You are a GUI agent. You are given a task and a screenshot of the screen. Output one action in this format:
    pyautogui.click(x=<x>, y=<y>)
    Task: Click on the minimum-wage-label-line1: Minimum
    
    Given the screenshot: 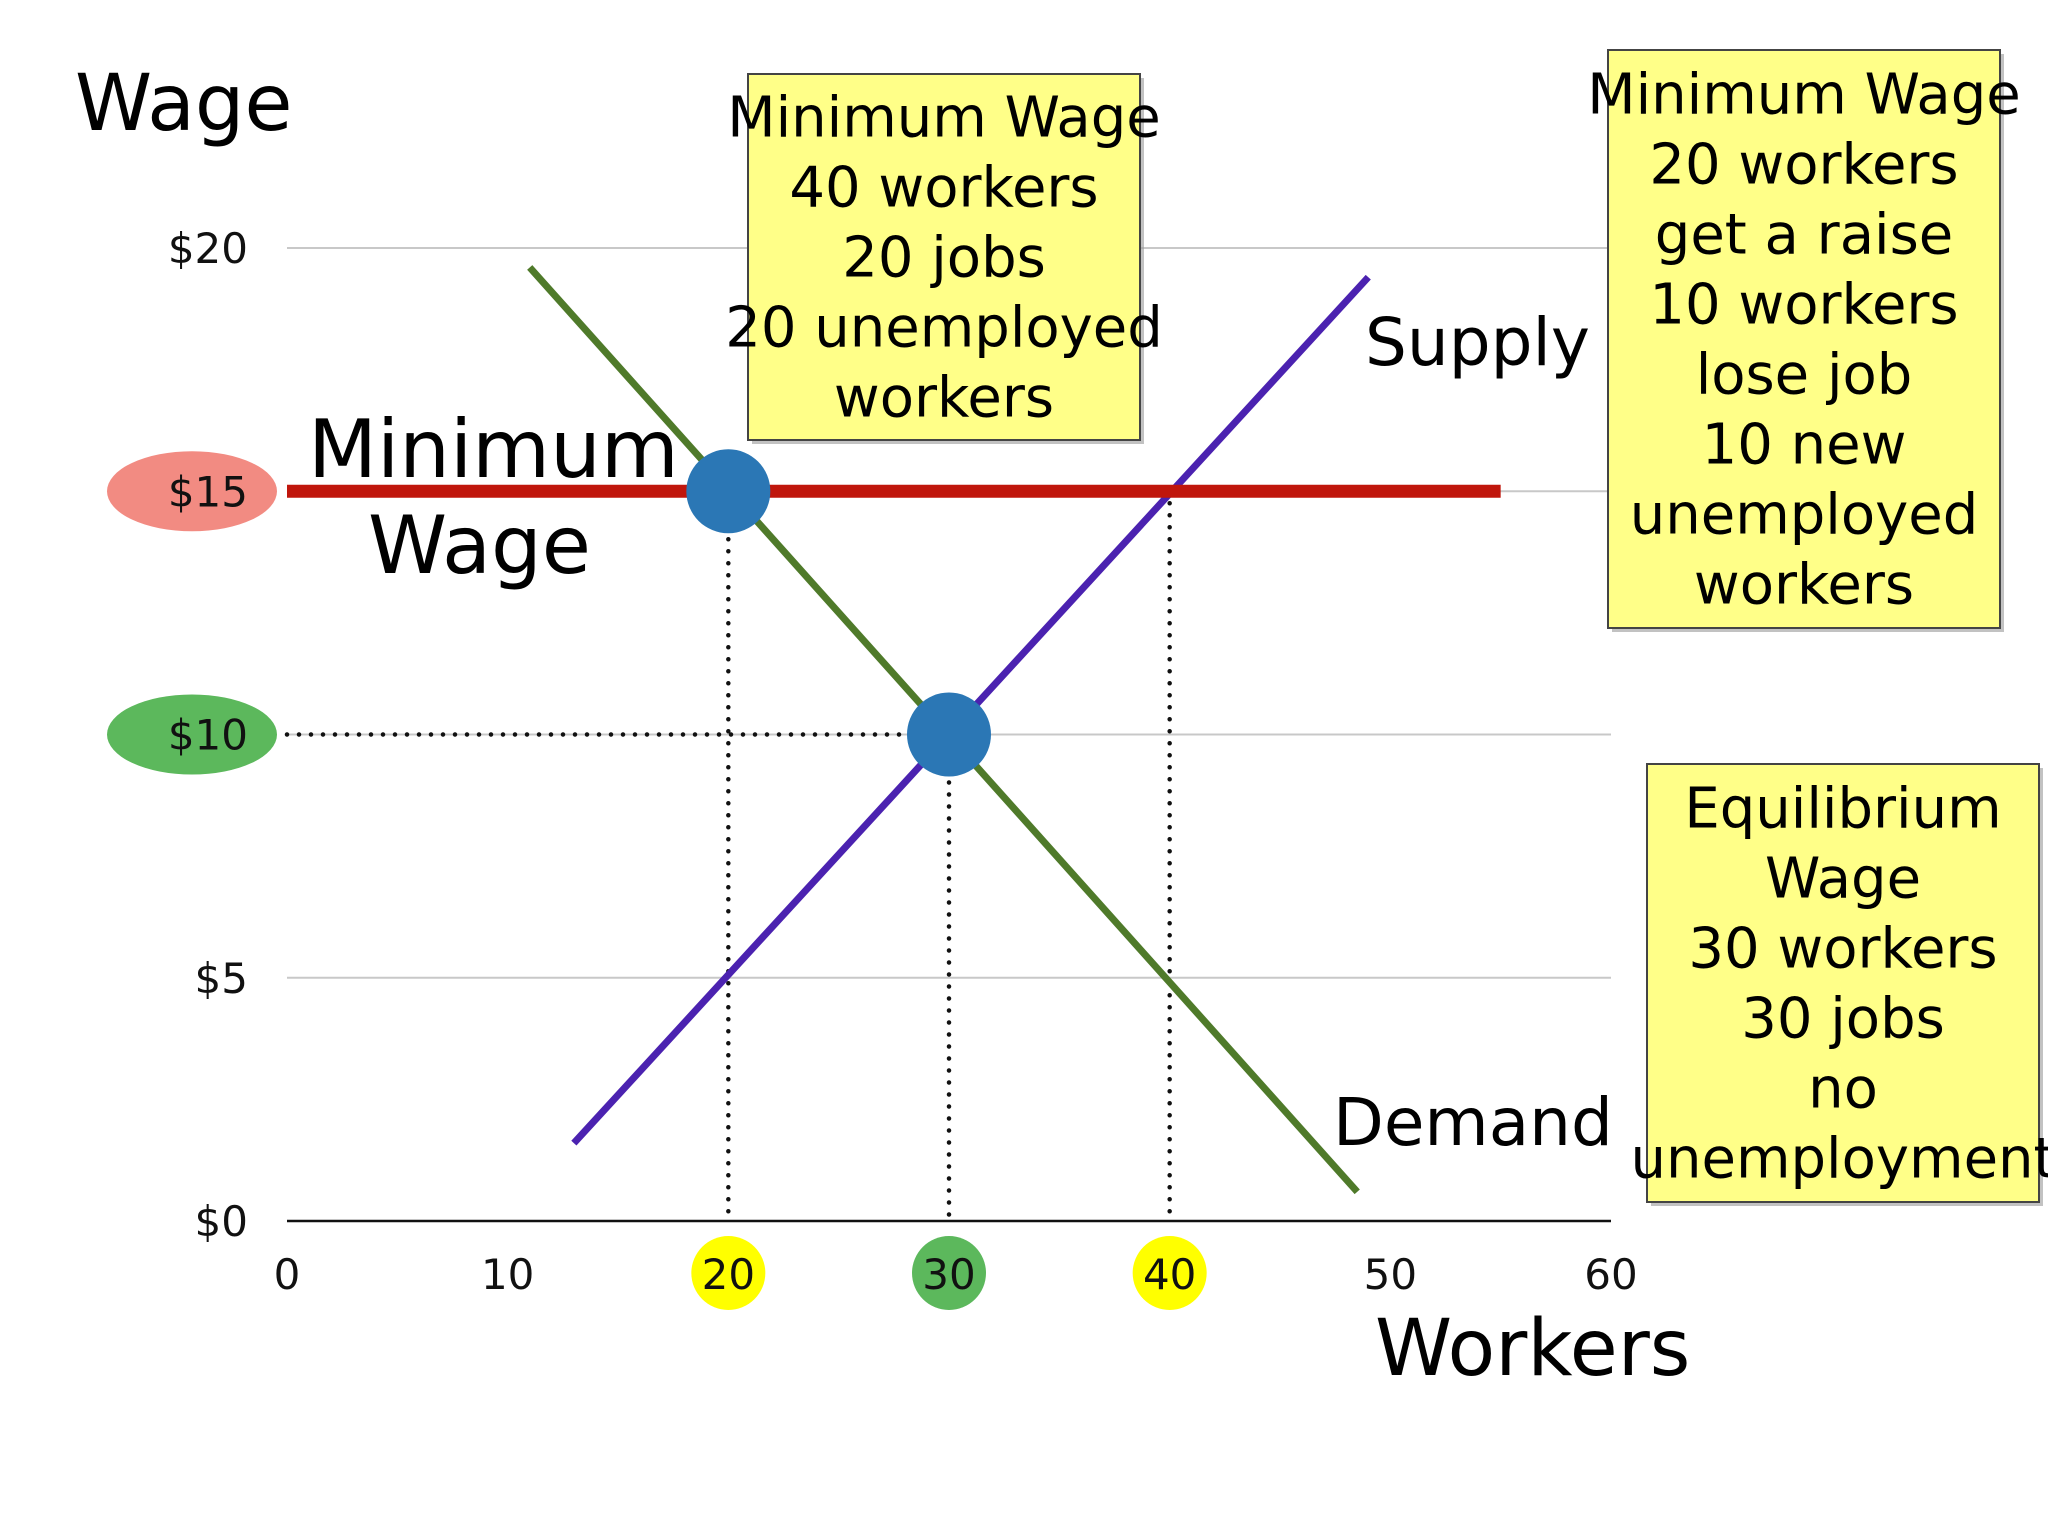 What is the action you would take?
    pyautogui.click(x=493, y=449)
    